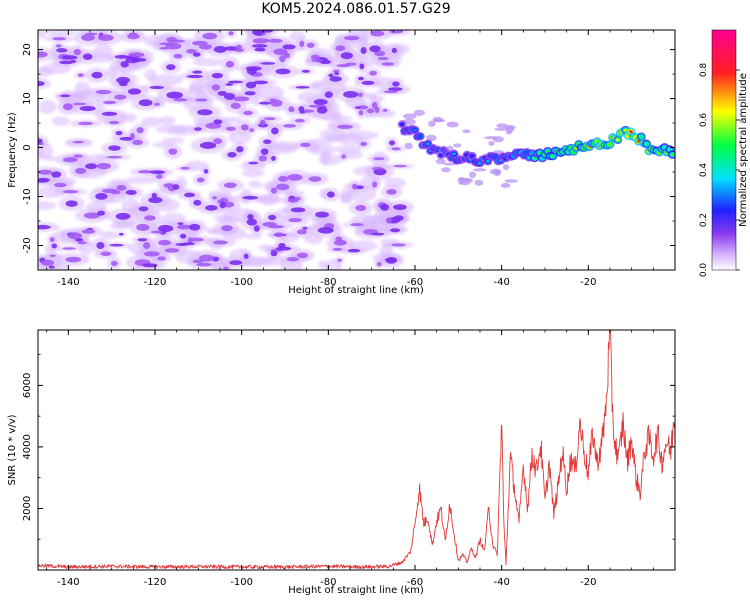  What do you see at coordinates (704, 120) in the screenshot?
I see `colorbar-tick-label: 0.6` at bounding box center [704, 120].